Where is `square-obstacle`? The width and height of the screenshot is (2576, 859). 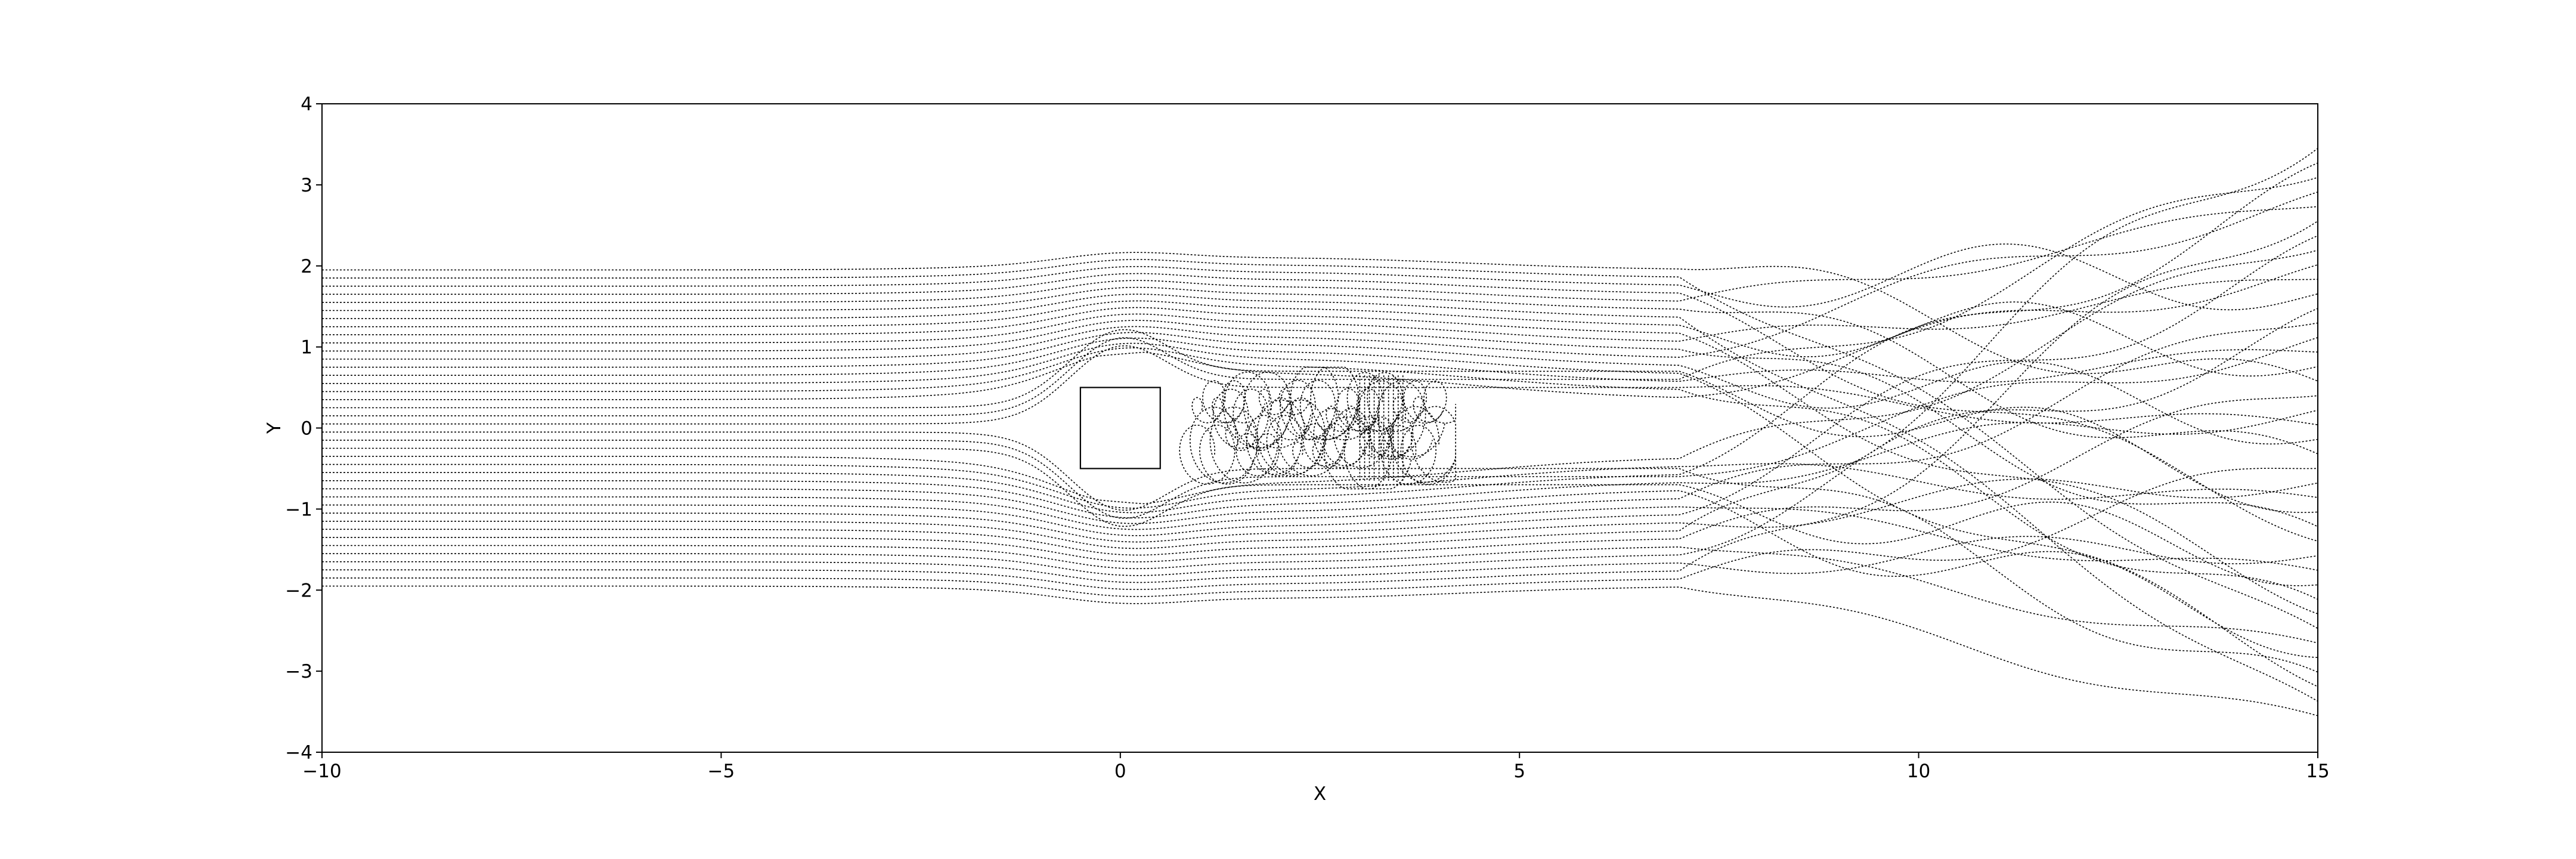
square-obstacle is located at coordinates (1120, 428).